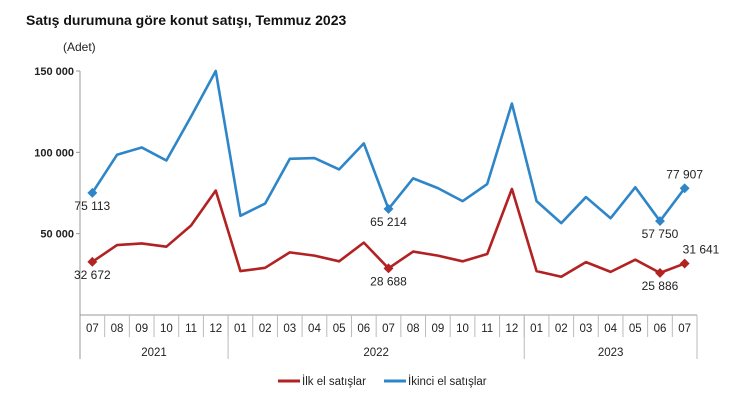  I want to click on data-label: 65 214, so click(388, 222).